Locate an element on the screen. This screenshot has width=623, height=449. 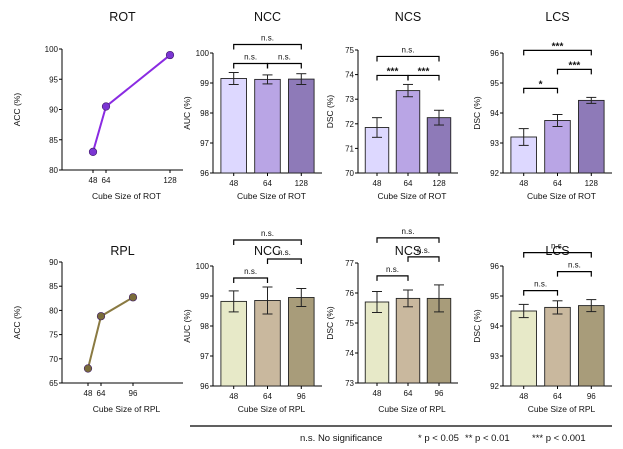
rot-ncc-xtick-label: 64 is located at coordinates (267, 183).